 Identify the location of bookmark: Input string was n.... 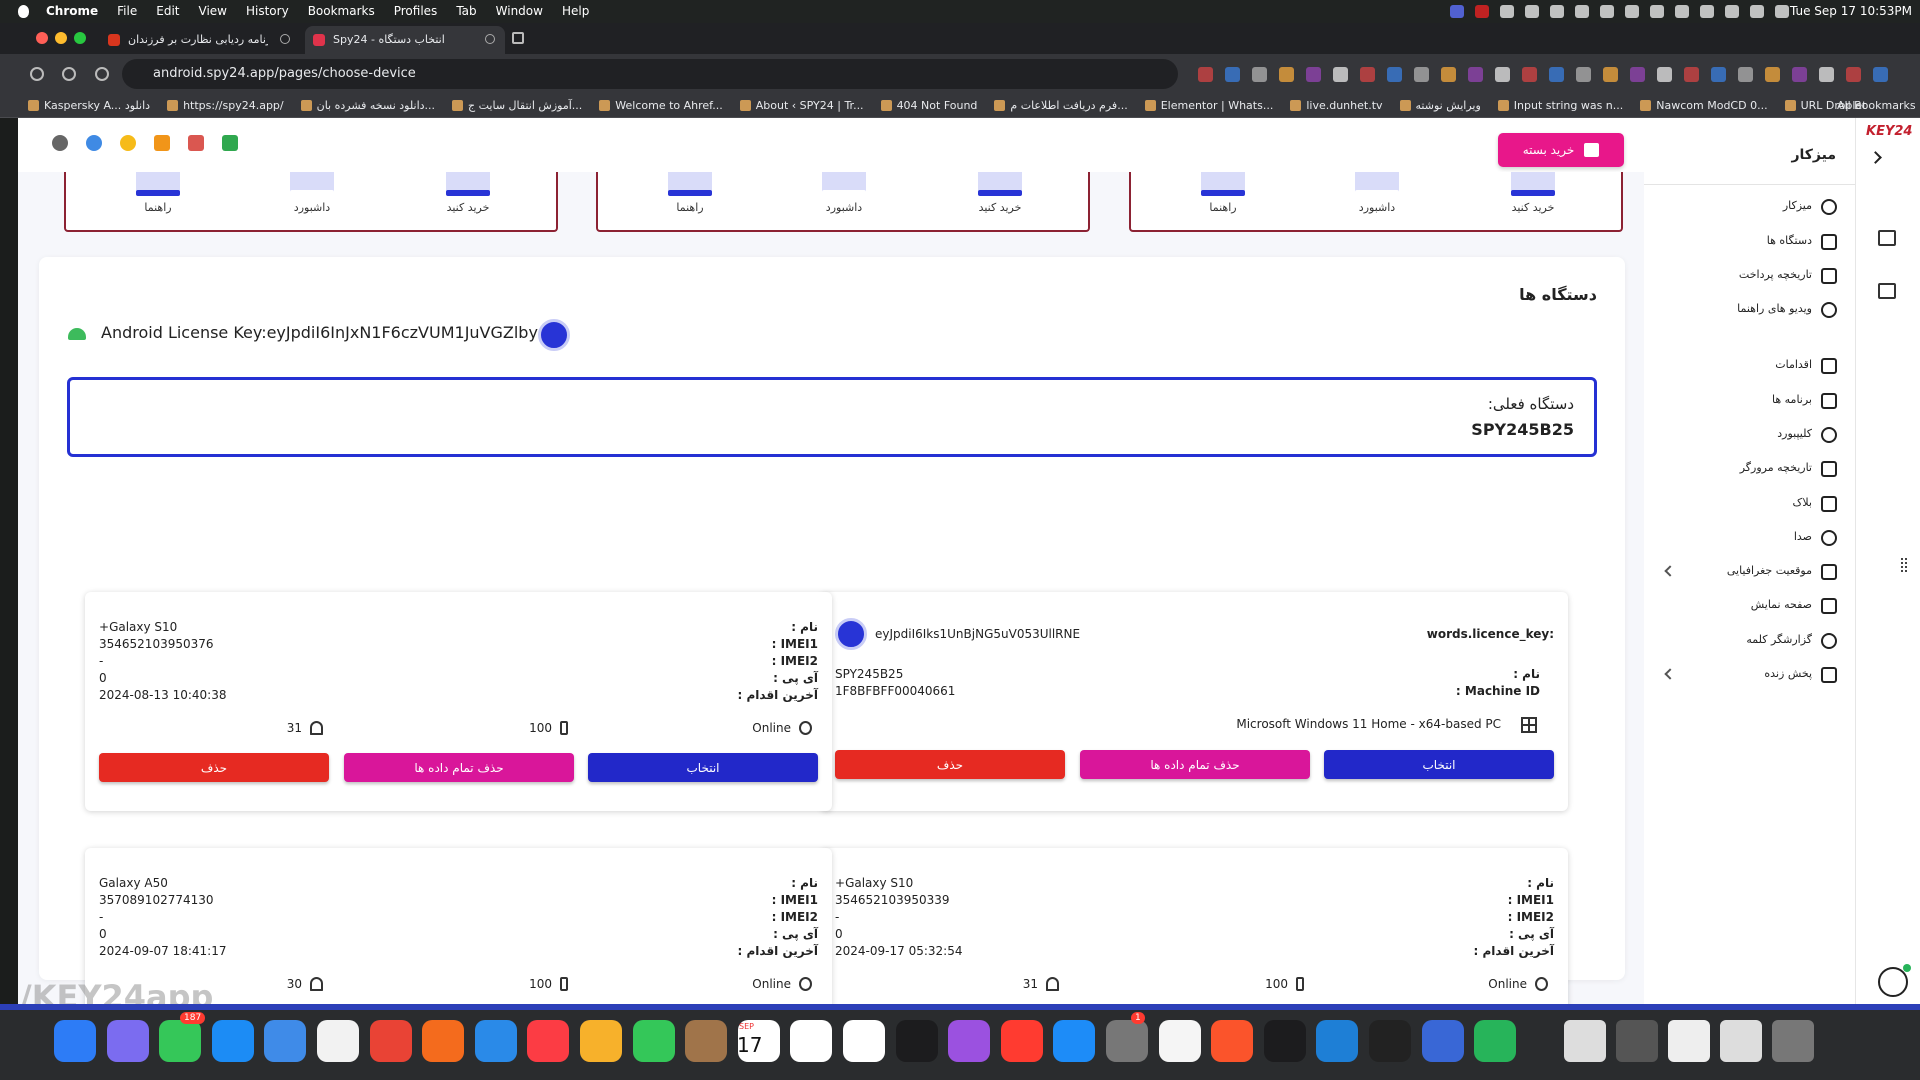
(1560, 105).